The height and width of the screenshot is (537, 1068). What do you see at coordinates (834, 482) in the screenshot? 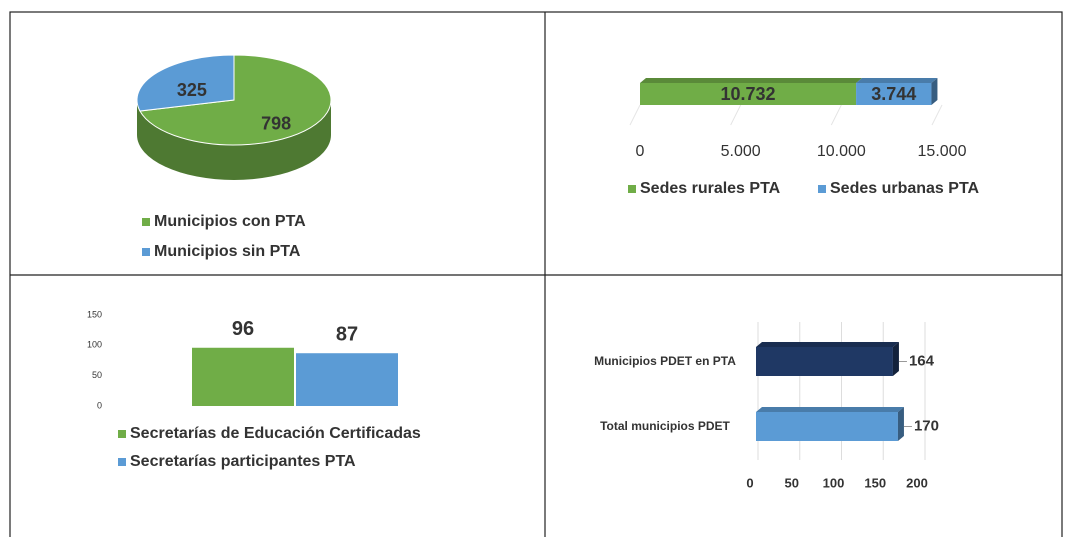
I see `x-tick-label: 100` at bounding box center [834, 482].